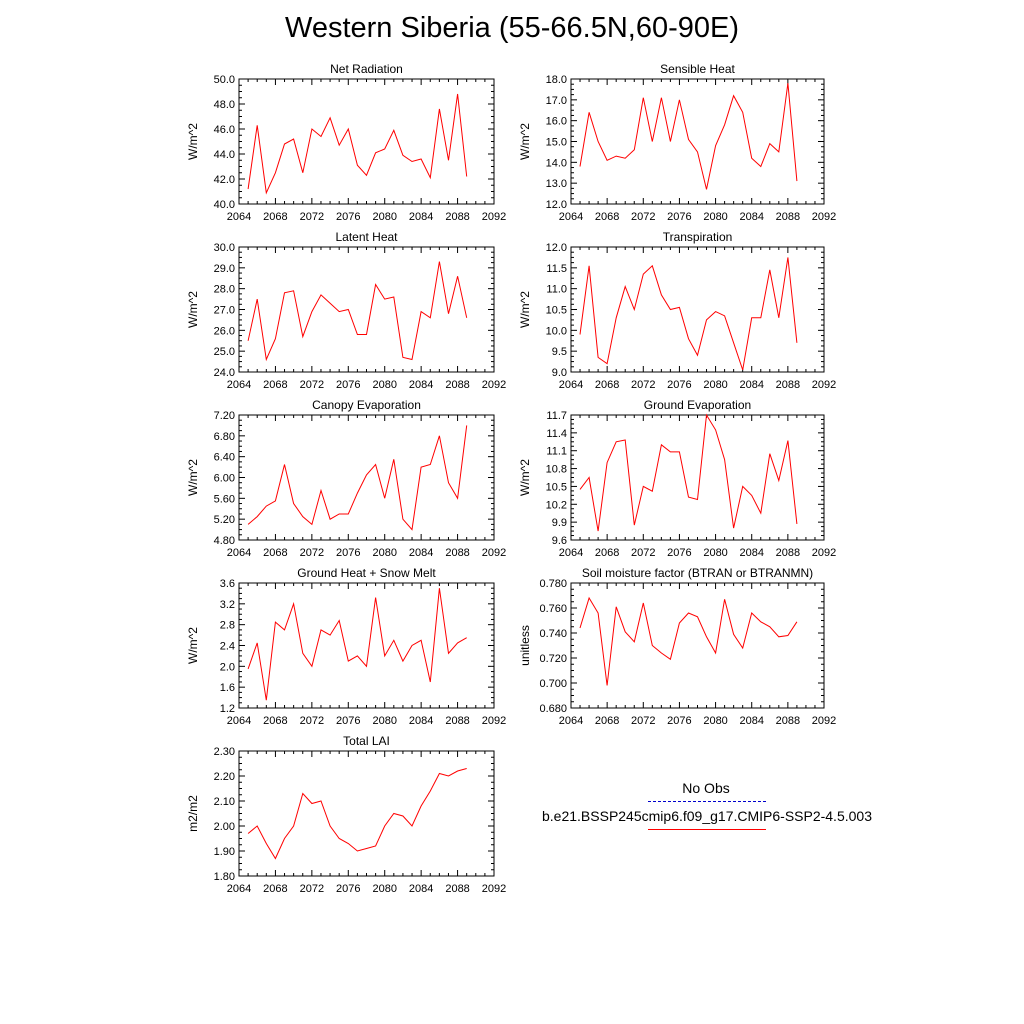 This screenshot has width=1024, height=1024. What do you see at coordinates (224, 180) in the screenshot?
I see `y-tick-label: 42.0` at bounding box center [224, 180].